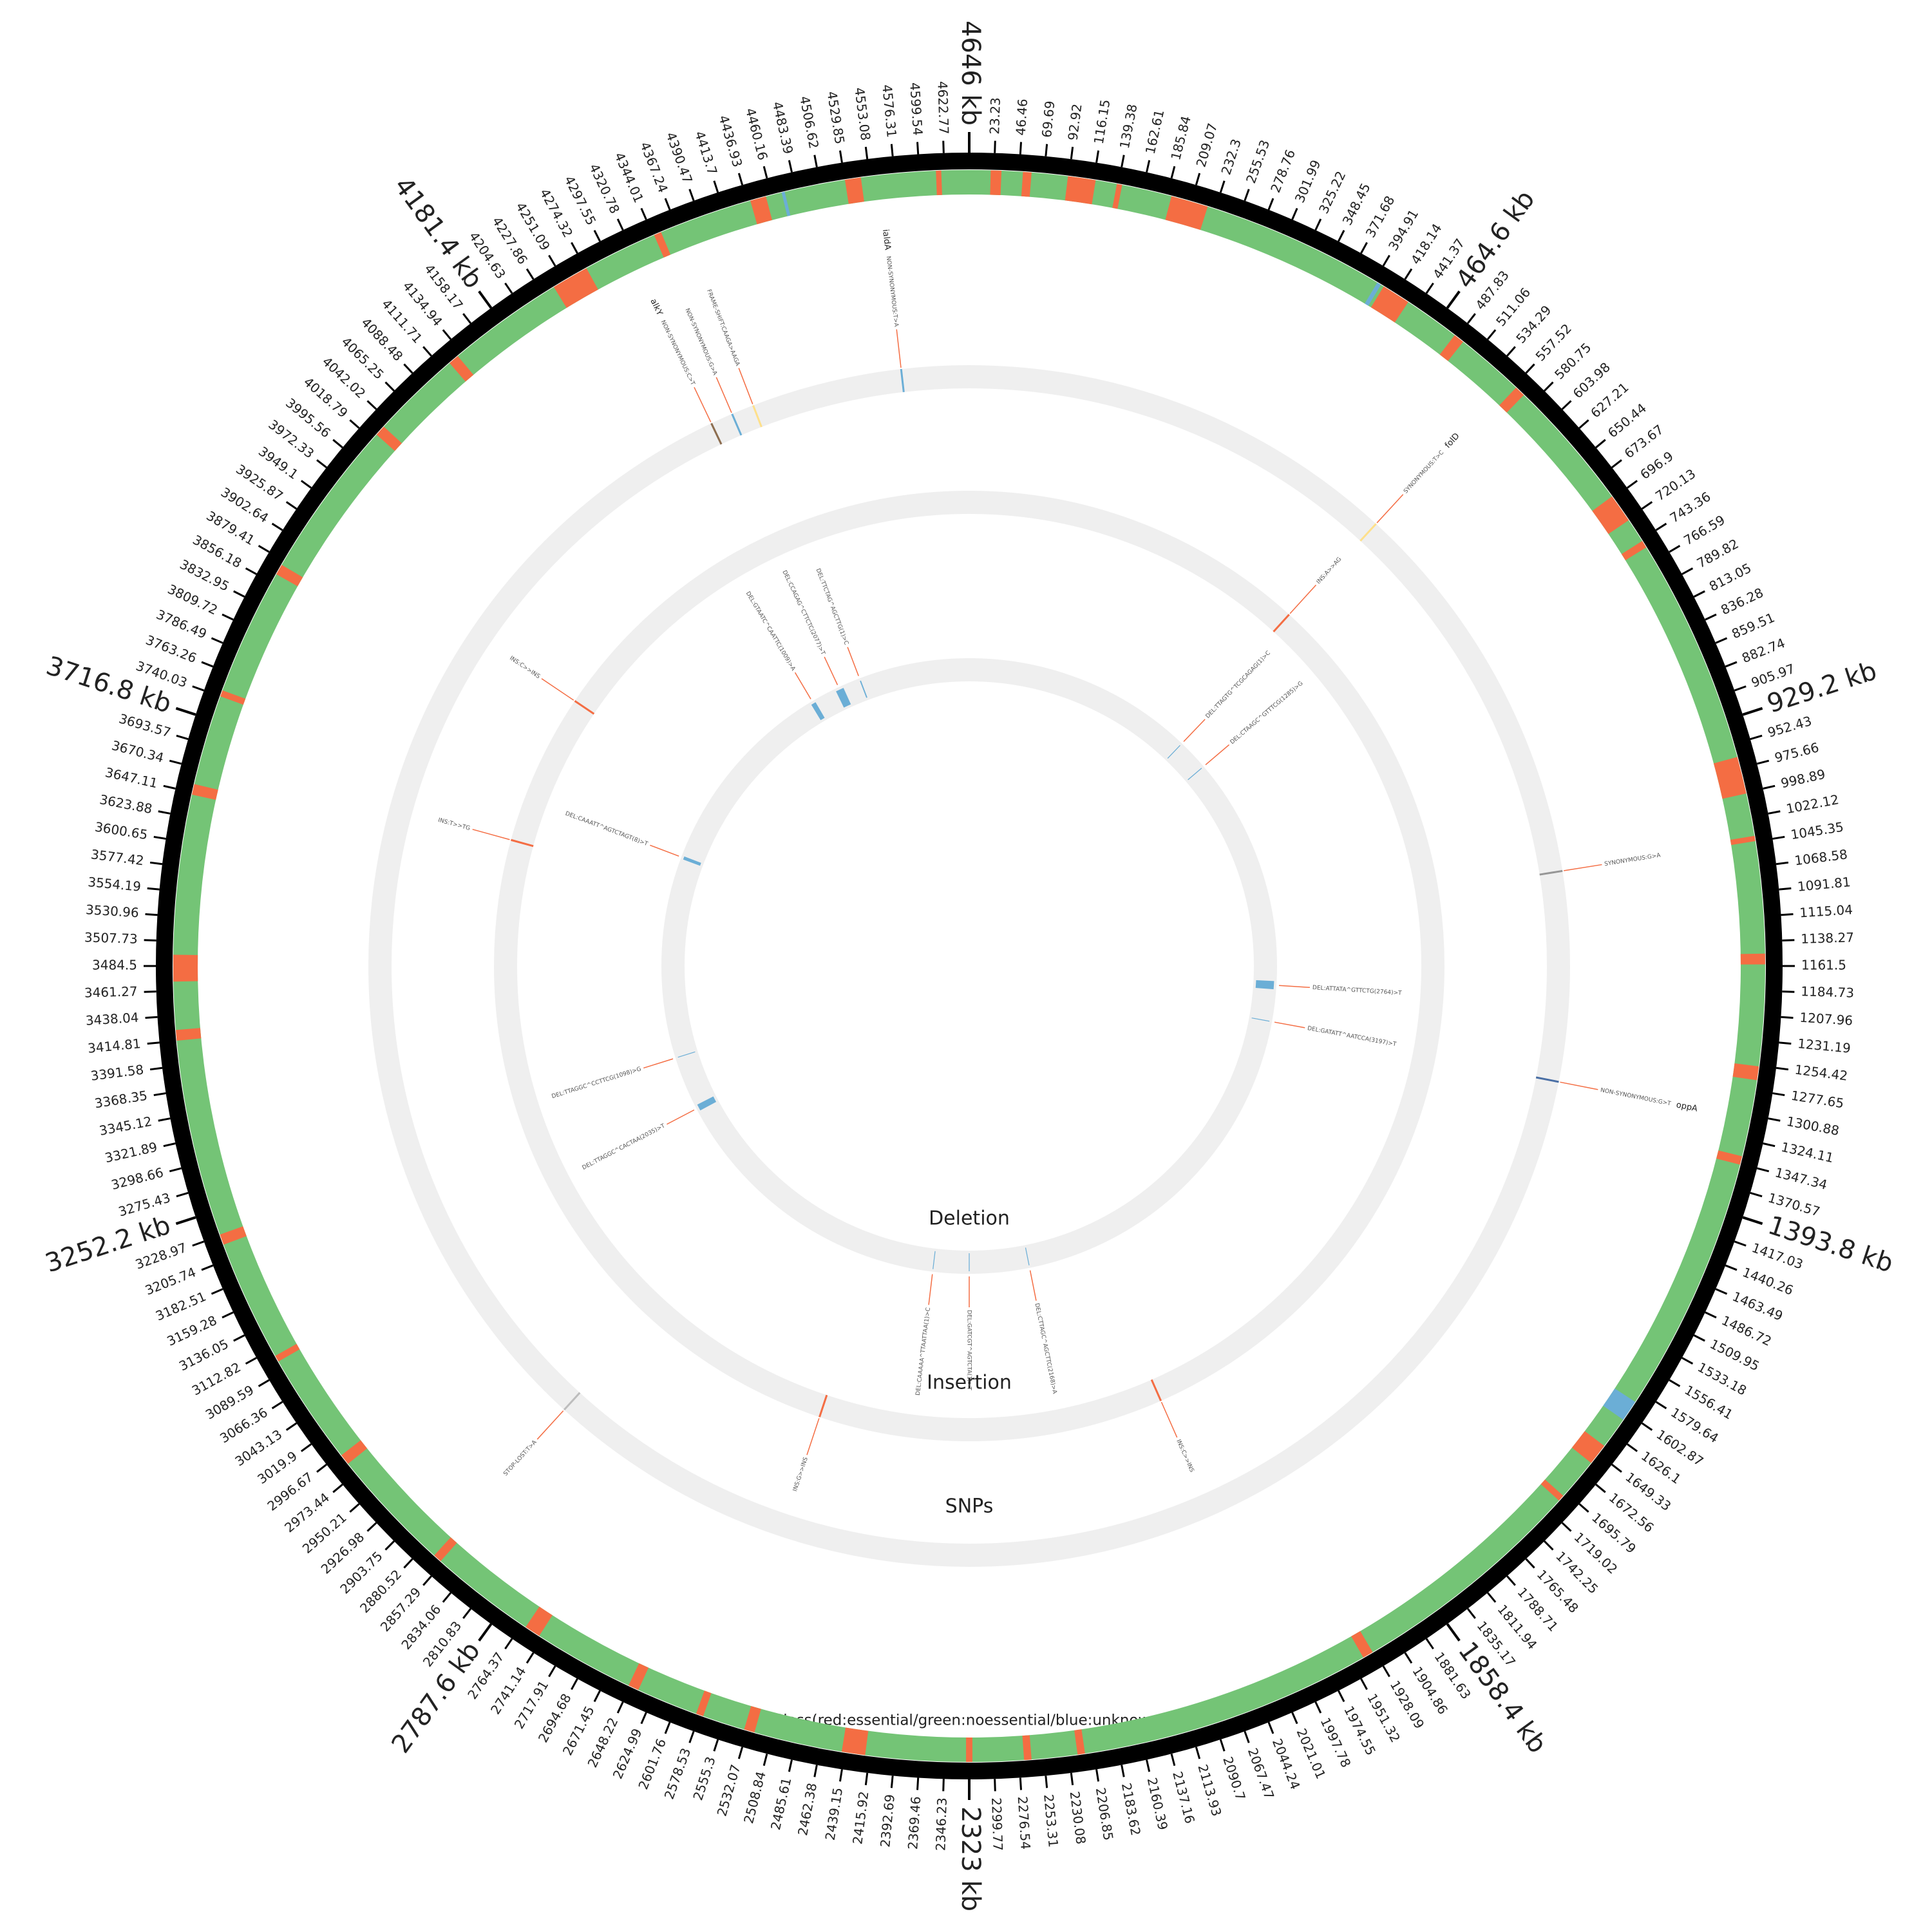 This screenshot has height=1932, width=1932. I want to click on x-tick-label: 2067.47, so click(1261, 1773).